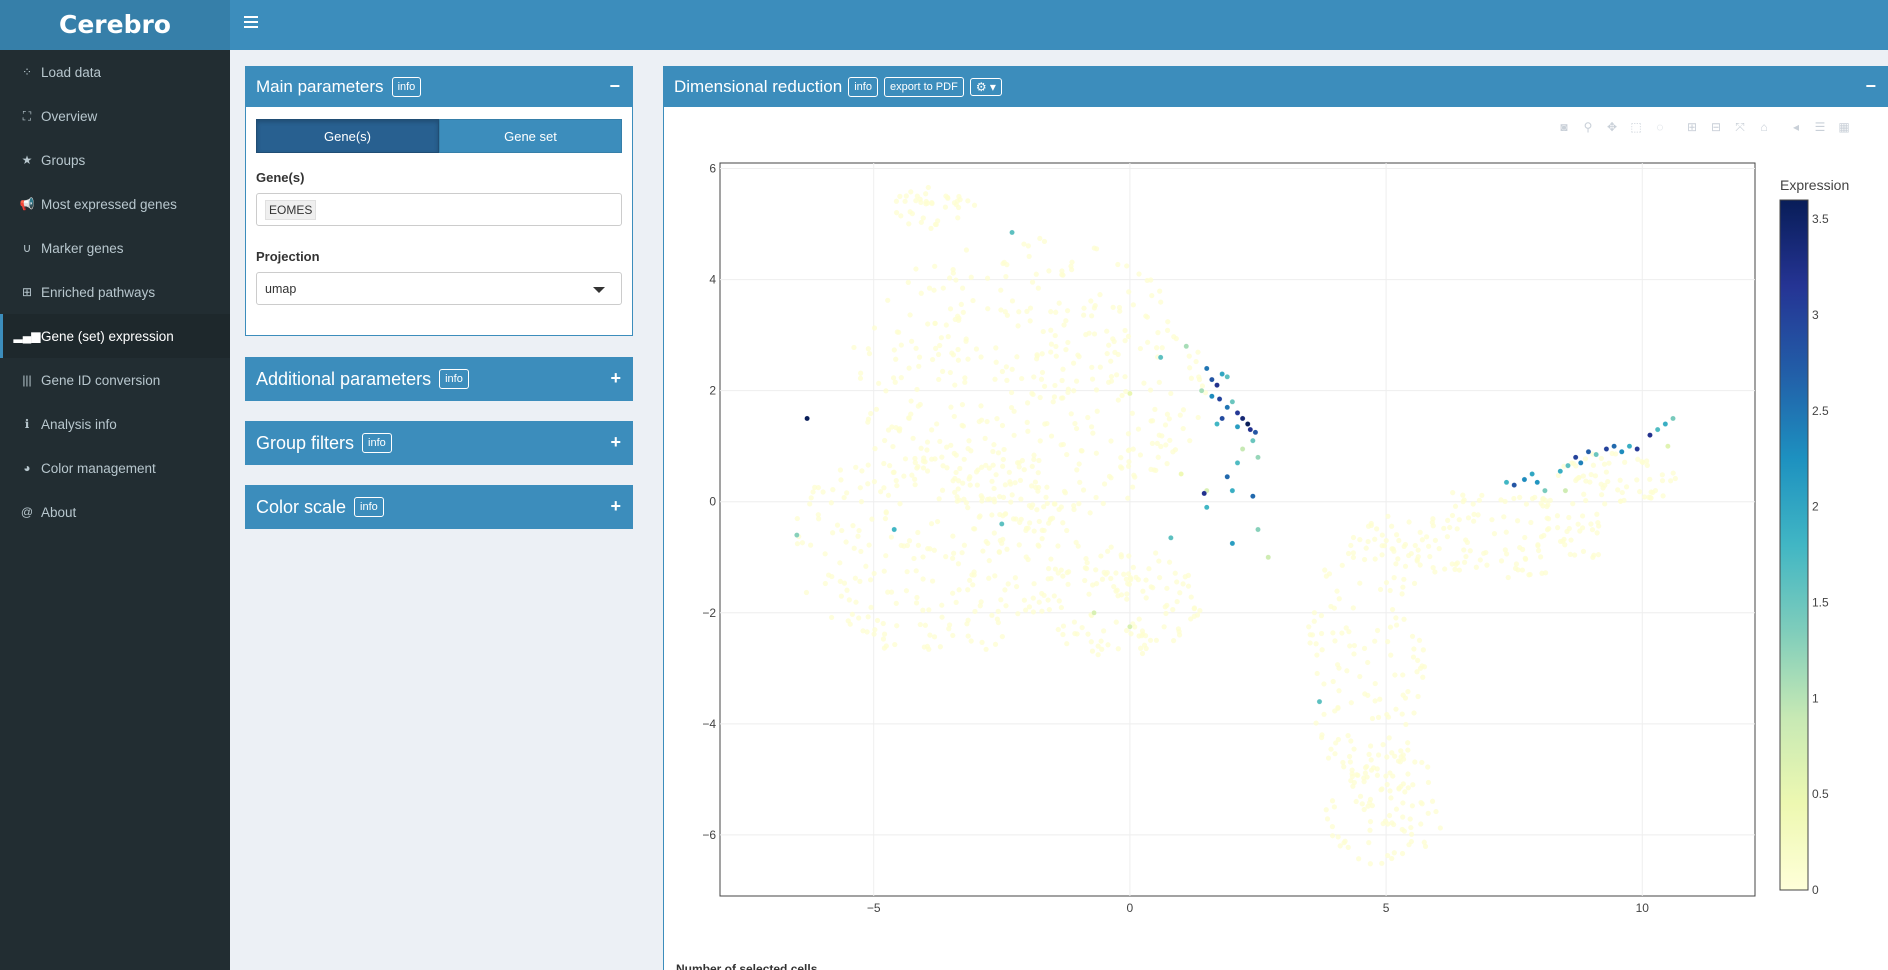  I want to click on reset-axes-icon: ⌂, so click(1764, 127).